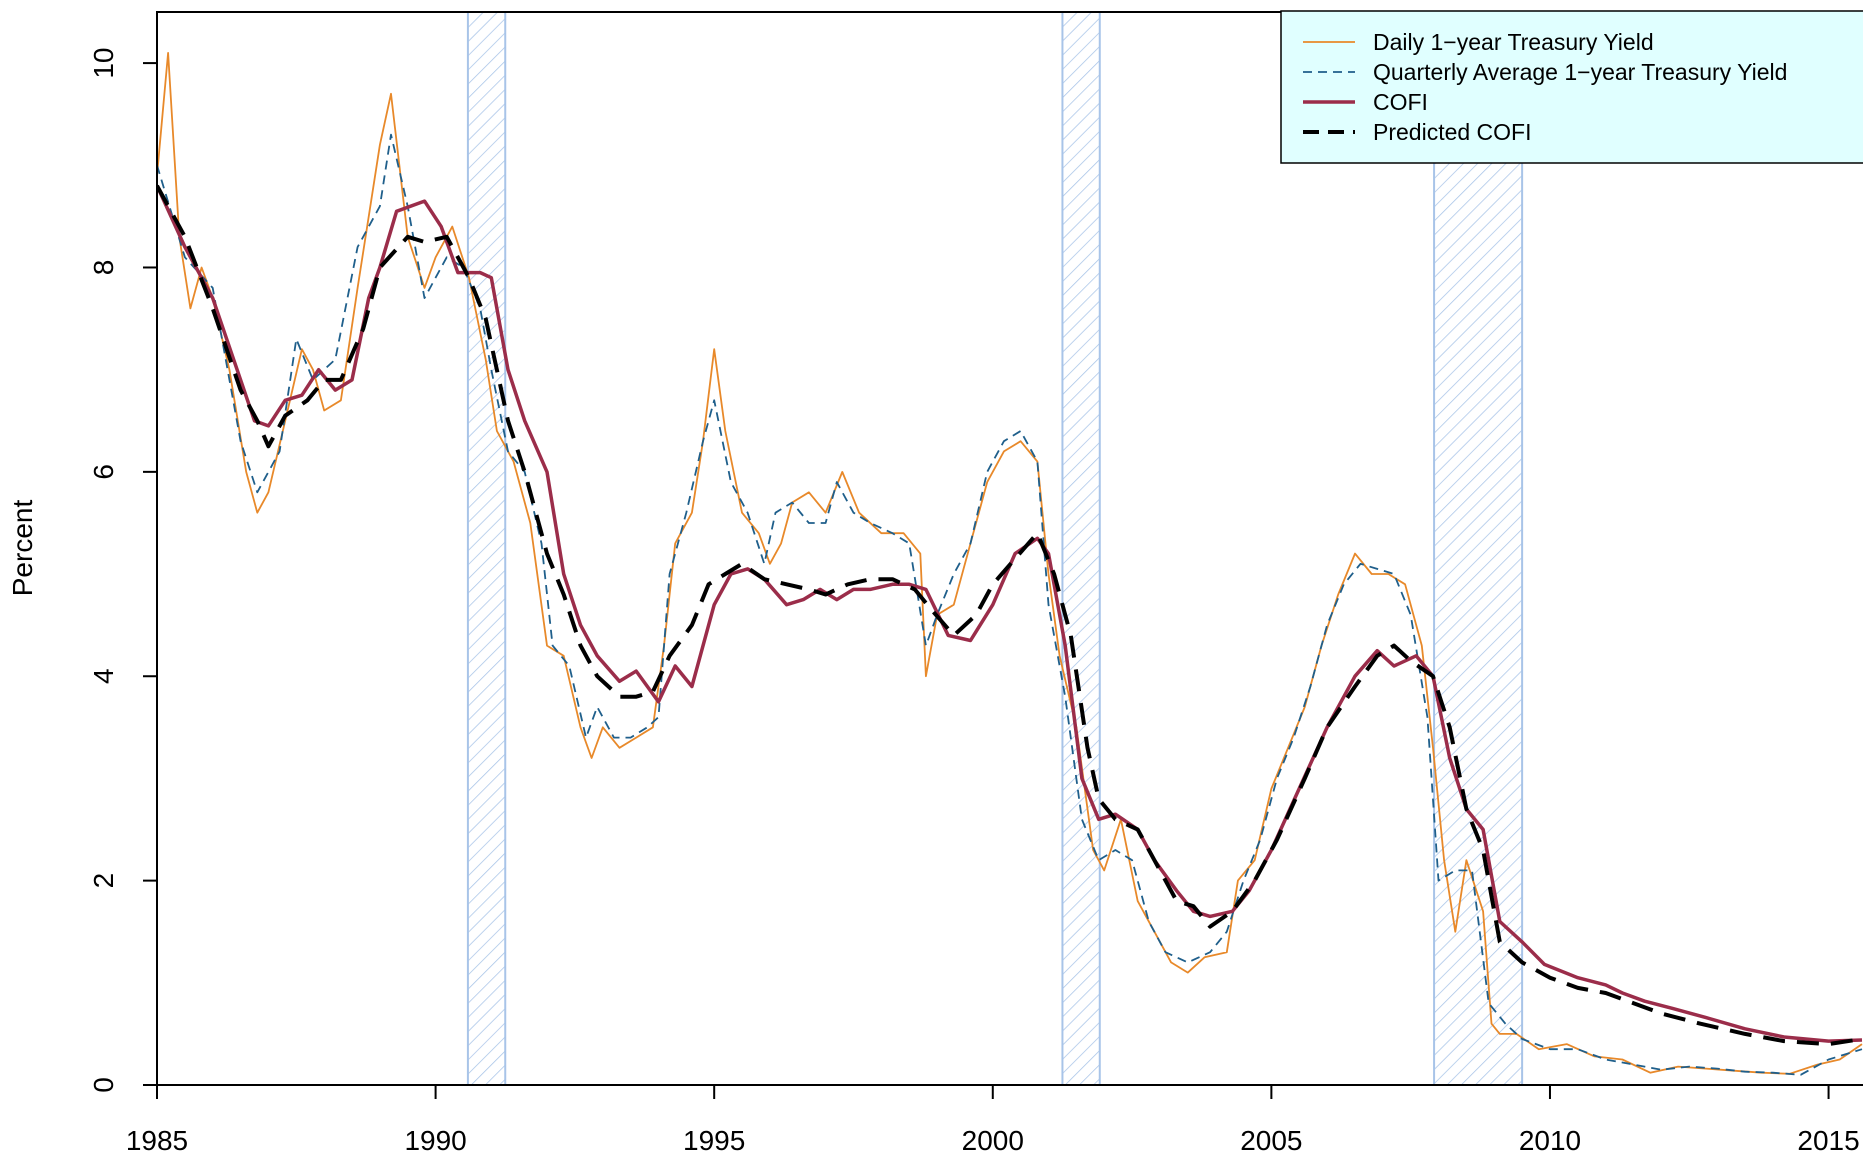 Image resolution: width=1863 pixels, height=1162 pixels. I want to click on legend-label: Quarterly Average 1−year Treasury Yield, so click(1580, 72).